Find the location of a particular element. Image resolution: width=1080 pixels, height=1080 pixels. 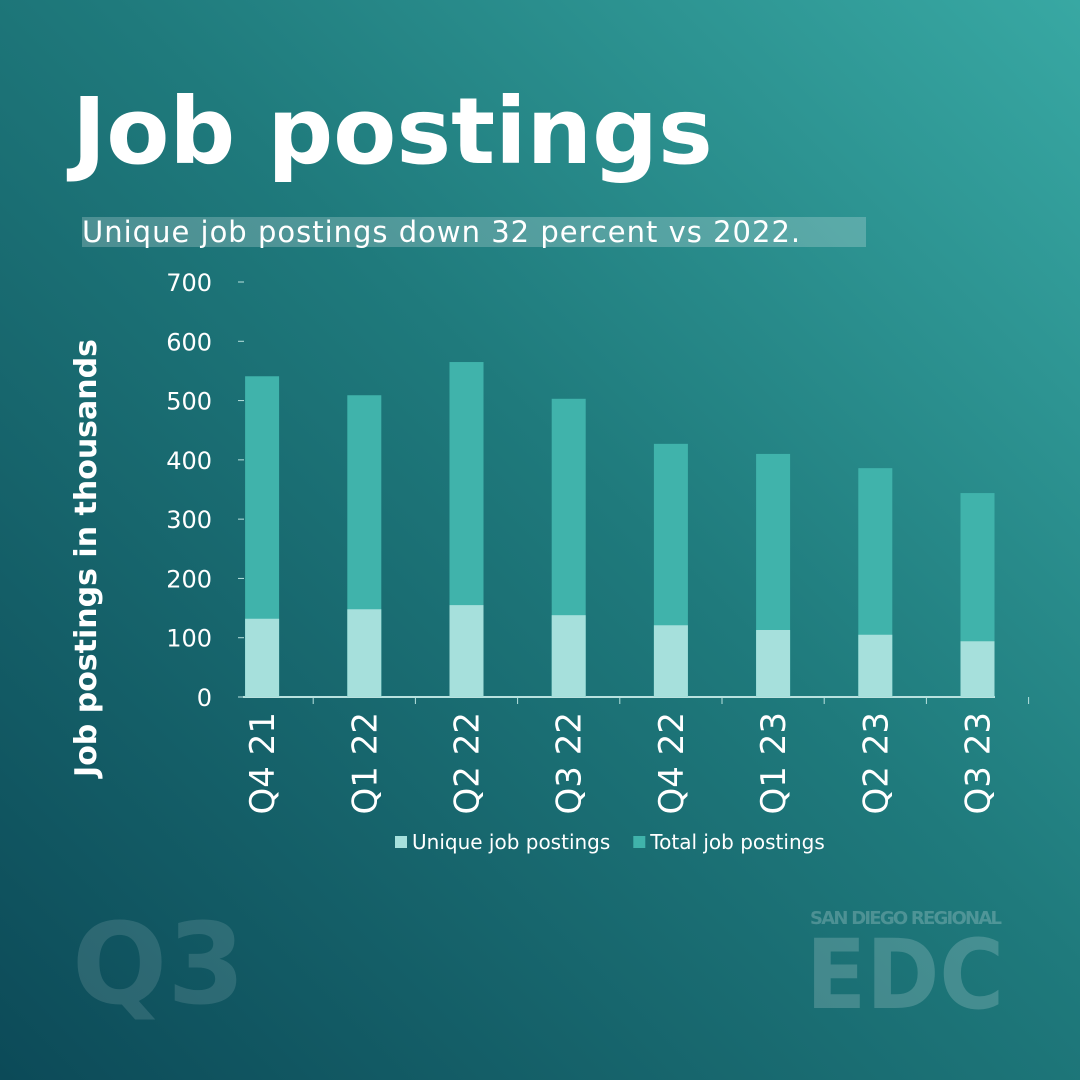

x-tick-label: Q1 23 is located at coordinates (774, 763).